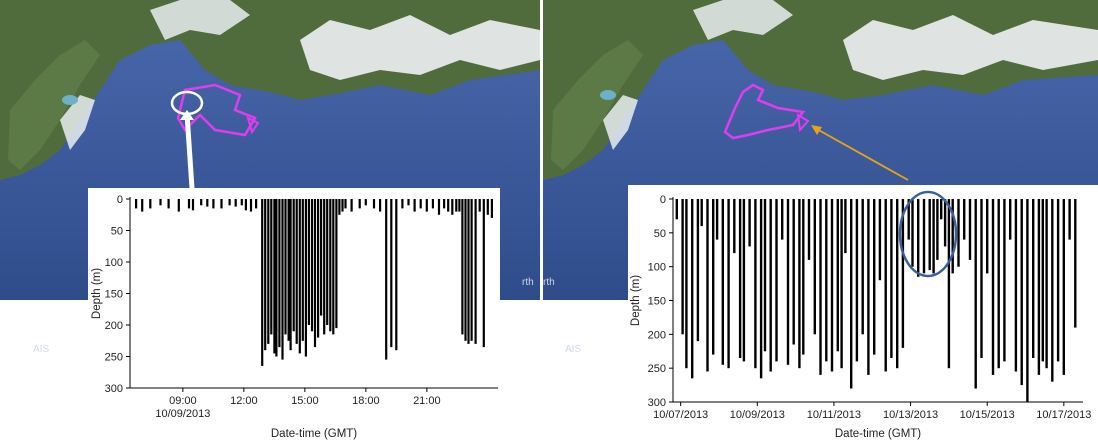 This screenshot has height=441, width=1098. I want to click on callout-arrow, so click(861, 154).